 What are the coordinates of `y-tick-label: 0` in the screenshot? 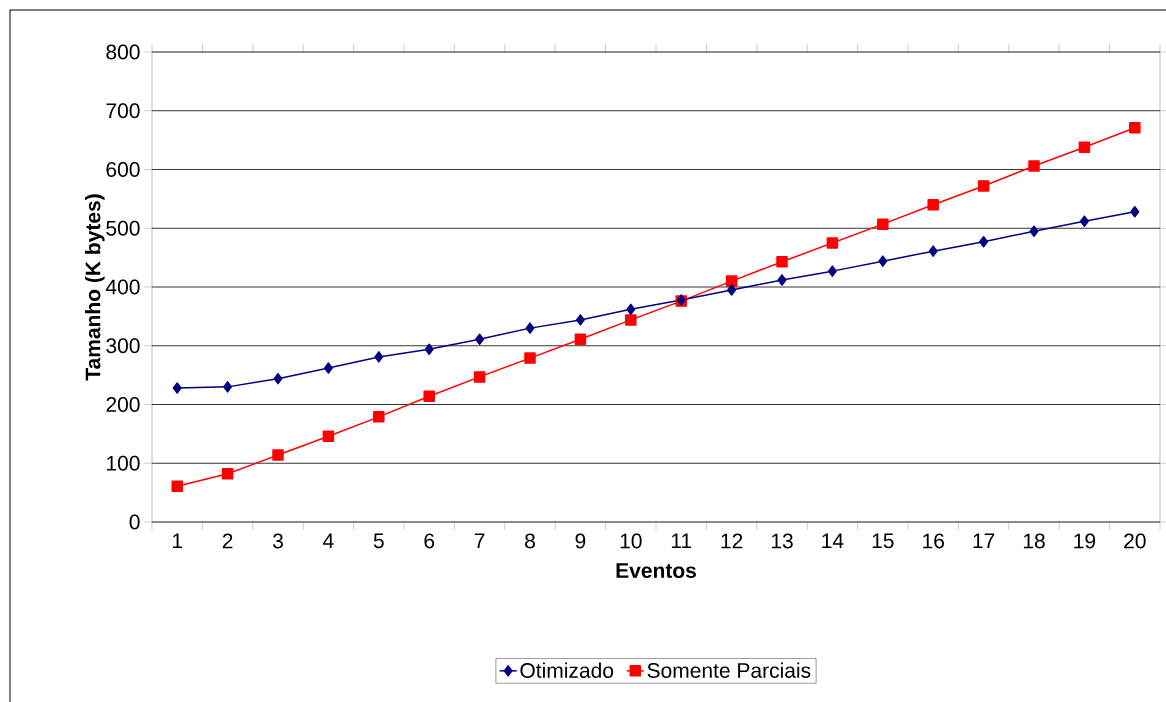 It's located at (134, 522).